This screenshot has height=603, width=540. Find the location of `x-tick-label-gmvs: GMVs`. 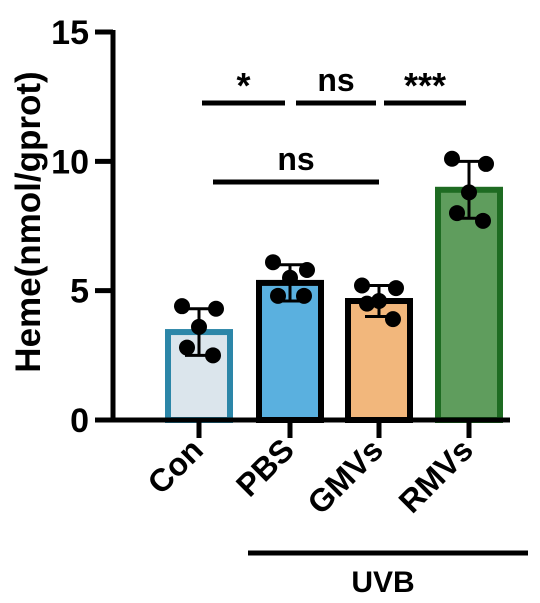

x-tick-label-gmvs: GMVs is located at coordinates (345, 476).